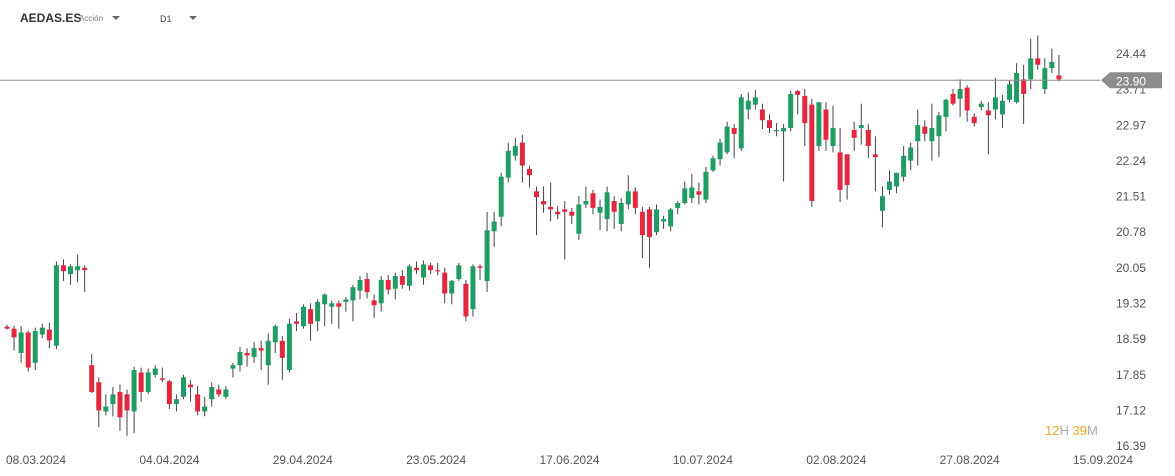 The width and height of the screenshot is (1175, 476). Describe the element at coordinates (36, 460) in the screenshot. I see `x-tick-label: 08.03.2024` at that location.